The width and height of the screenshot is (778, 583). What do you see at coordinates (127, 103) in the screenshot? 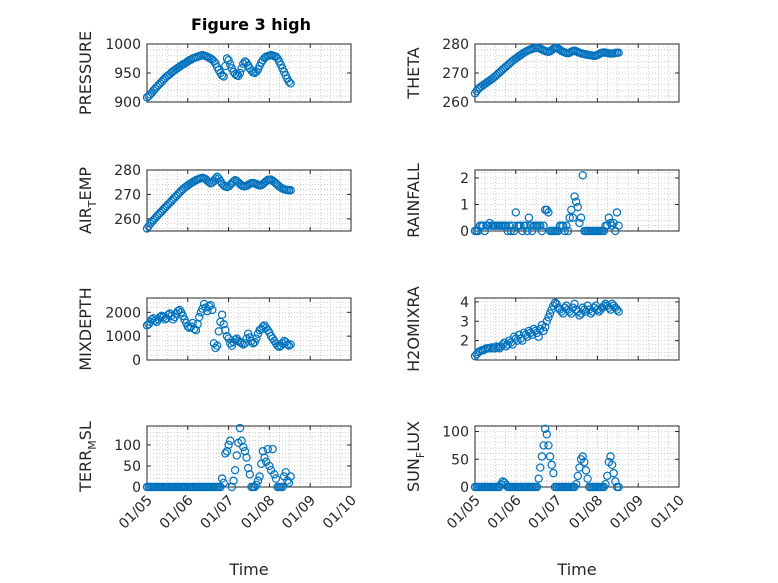
I see `y-tick-label: 900` at bounding box center [127, 103].